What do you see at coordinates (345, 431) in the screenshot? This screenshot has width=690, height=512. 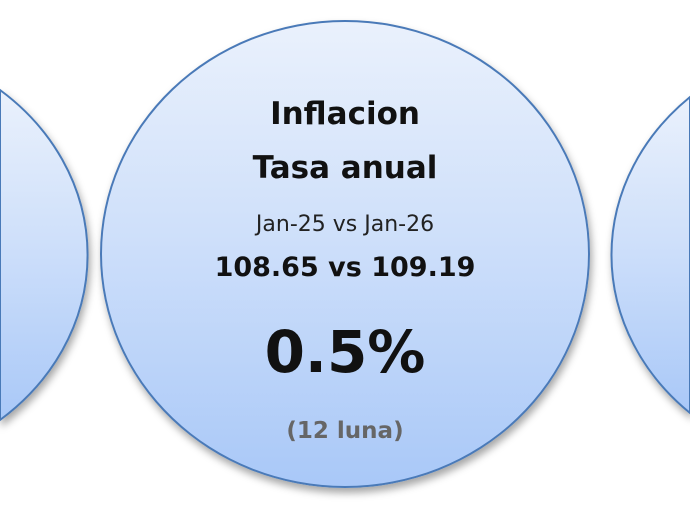 I see `period-note: (12 luna)` at bounding box center [345, 431].